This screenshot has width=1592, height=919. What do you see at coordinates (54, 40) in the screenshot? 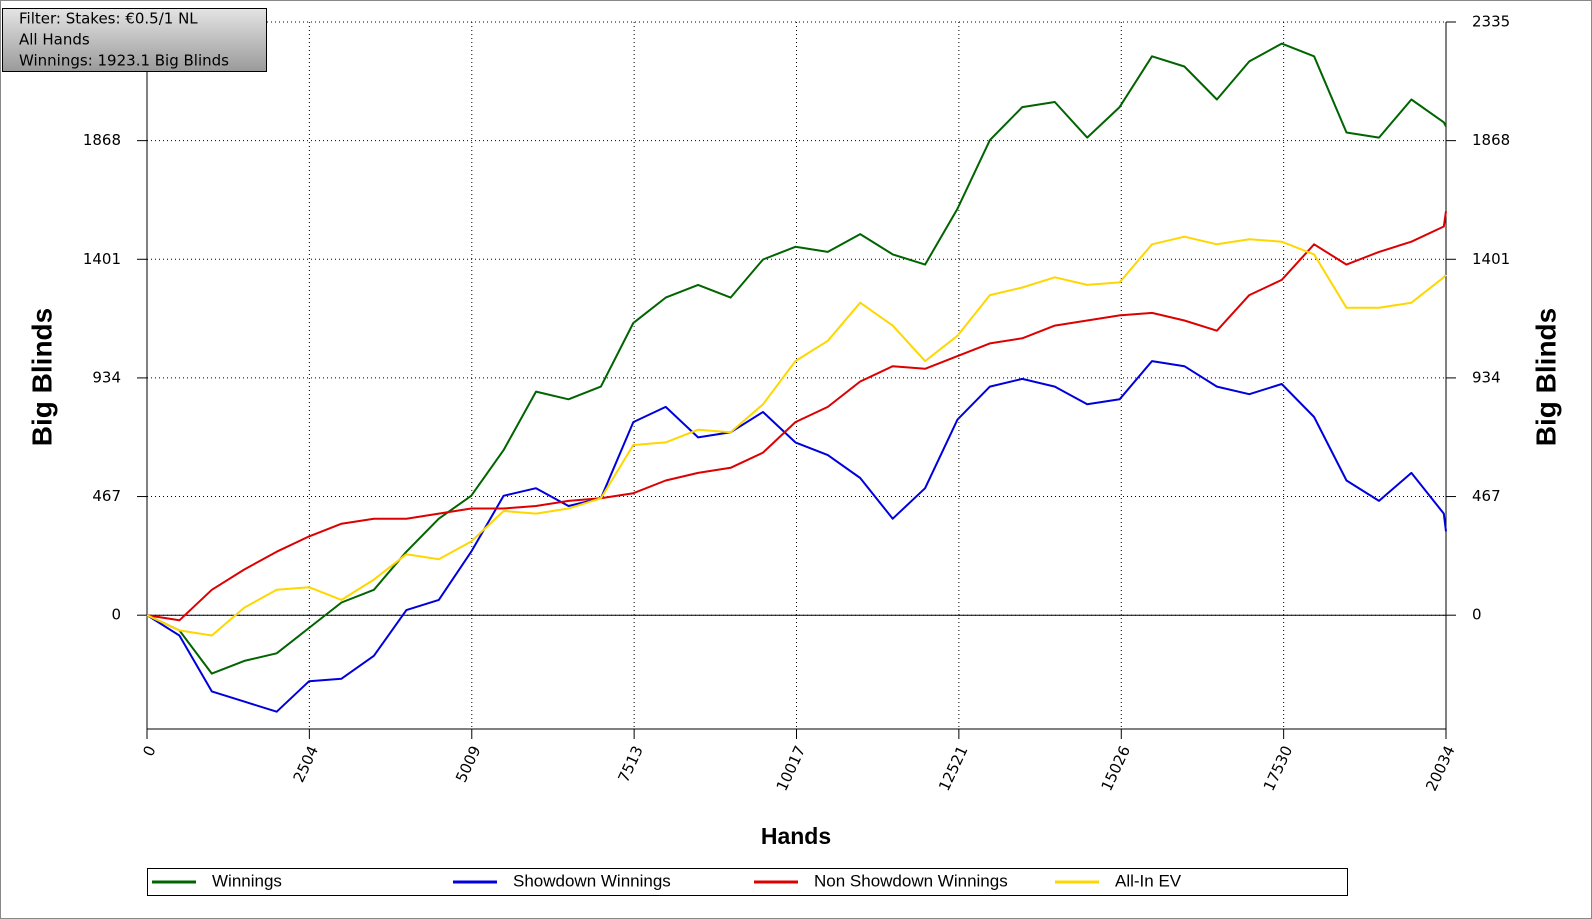
I see `filter-text: All Hands` at bounding box center [54, 40].